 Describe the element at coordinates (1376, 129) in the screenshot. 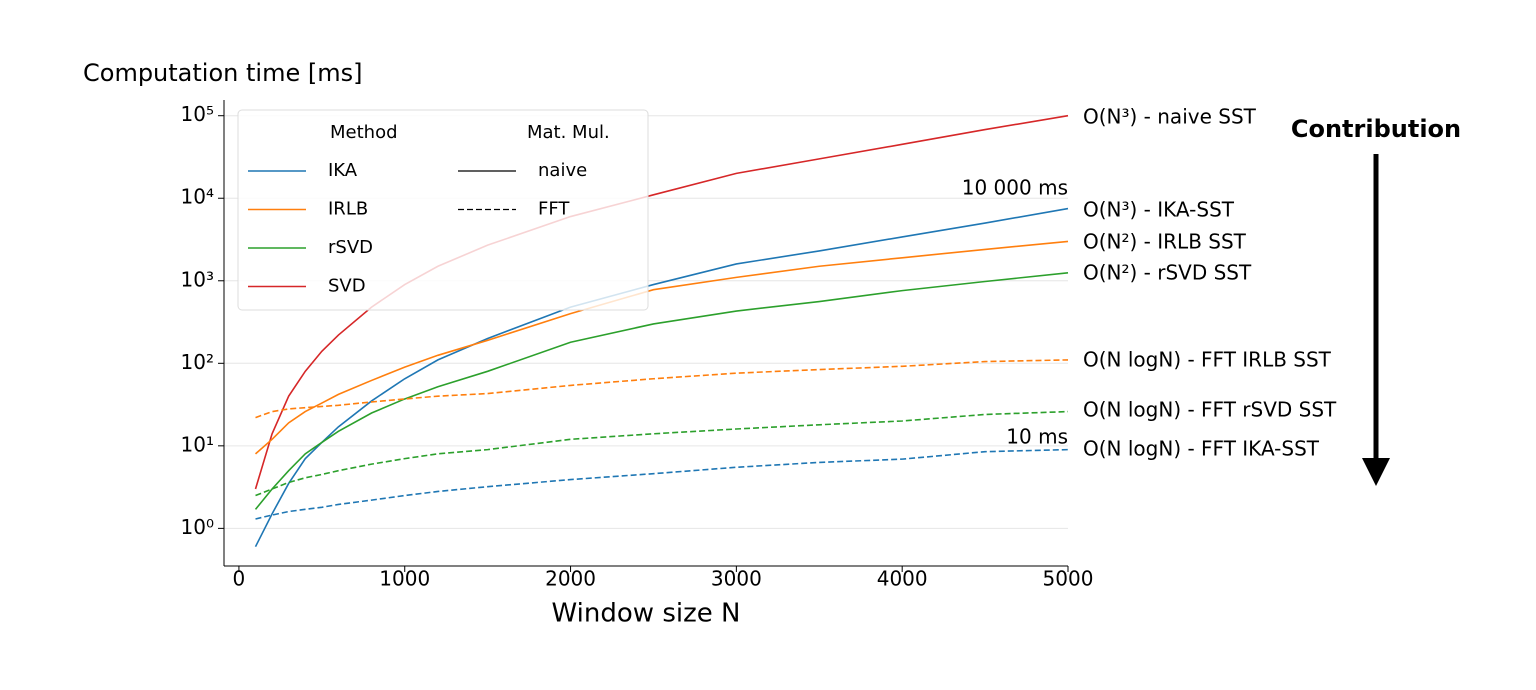

I see `contribution-label: Contribution` at that location.